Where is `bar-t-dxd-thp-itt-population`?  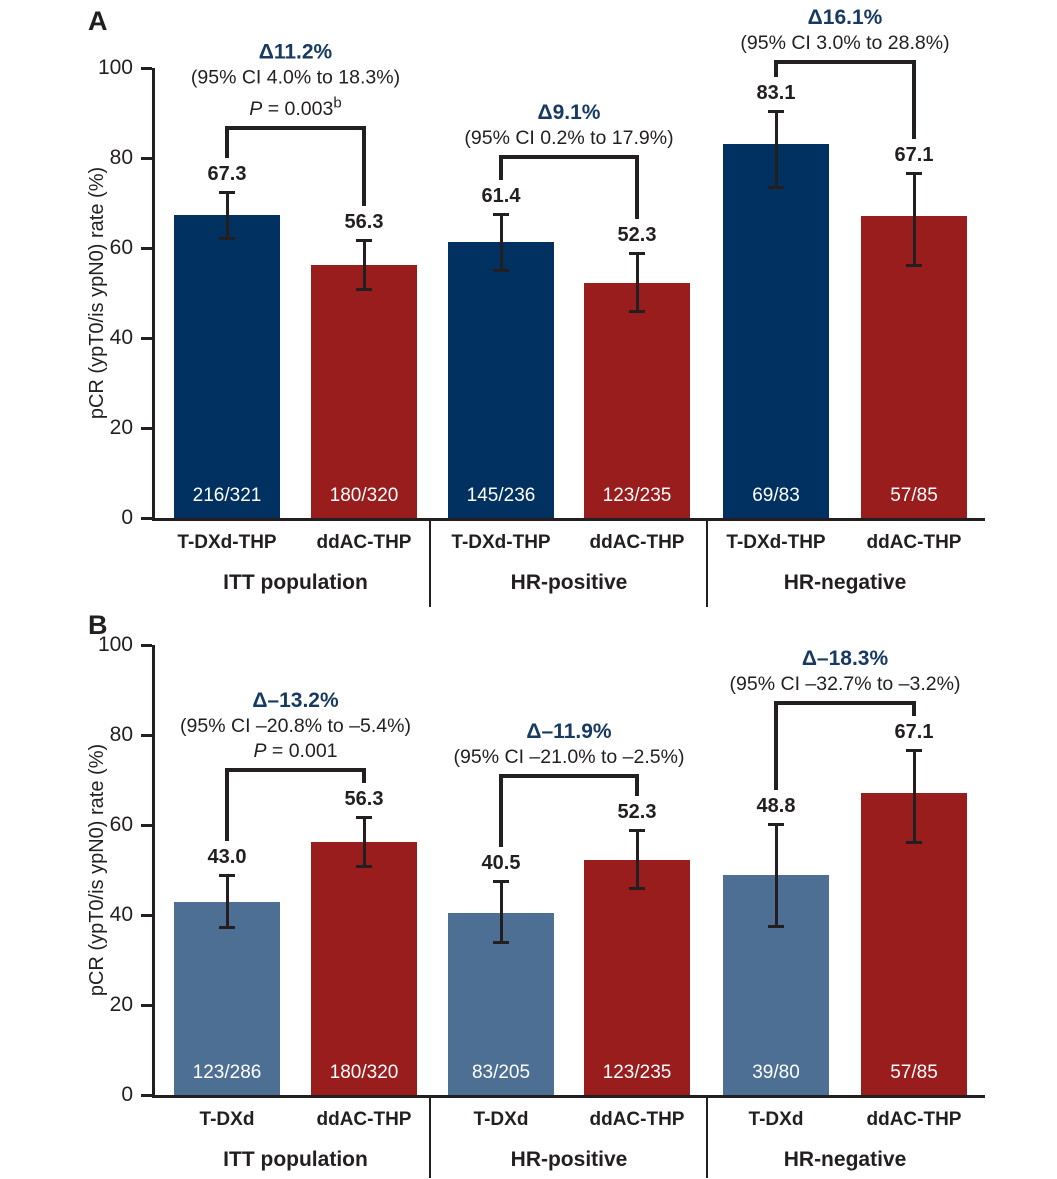
bar-t-dxd-thp-itt-population is located at coordinates (227, 366).